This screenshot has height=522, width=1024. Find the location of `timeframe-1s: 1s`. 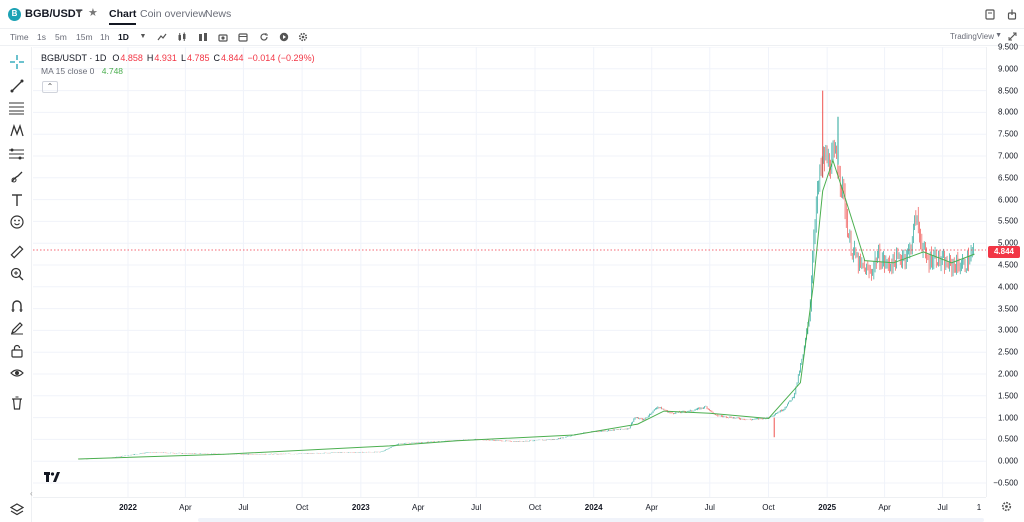

timeframe-1s: 1s is located at coordinates (41, 37).